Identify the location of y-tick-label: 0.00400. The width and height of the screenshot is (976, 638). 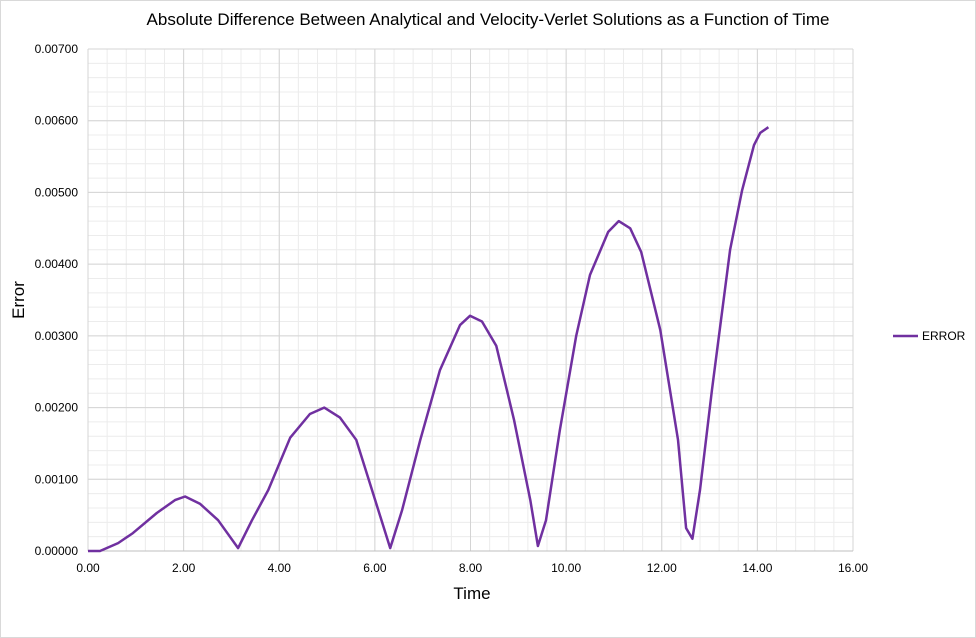
(57, 264).